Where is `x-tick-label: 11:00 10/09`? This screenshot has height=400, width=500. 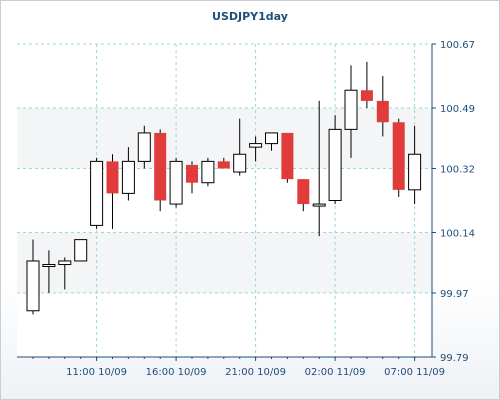 x-tick-label: 11:00 10/09 is located at coordinates (96, 372).